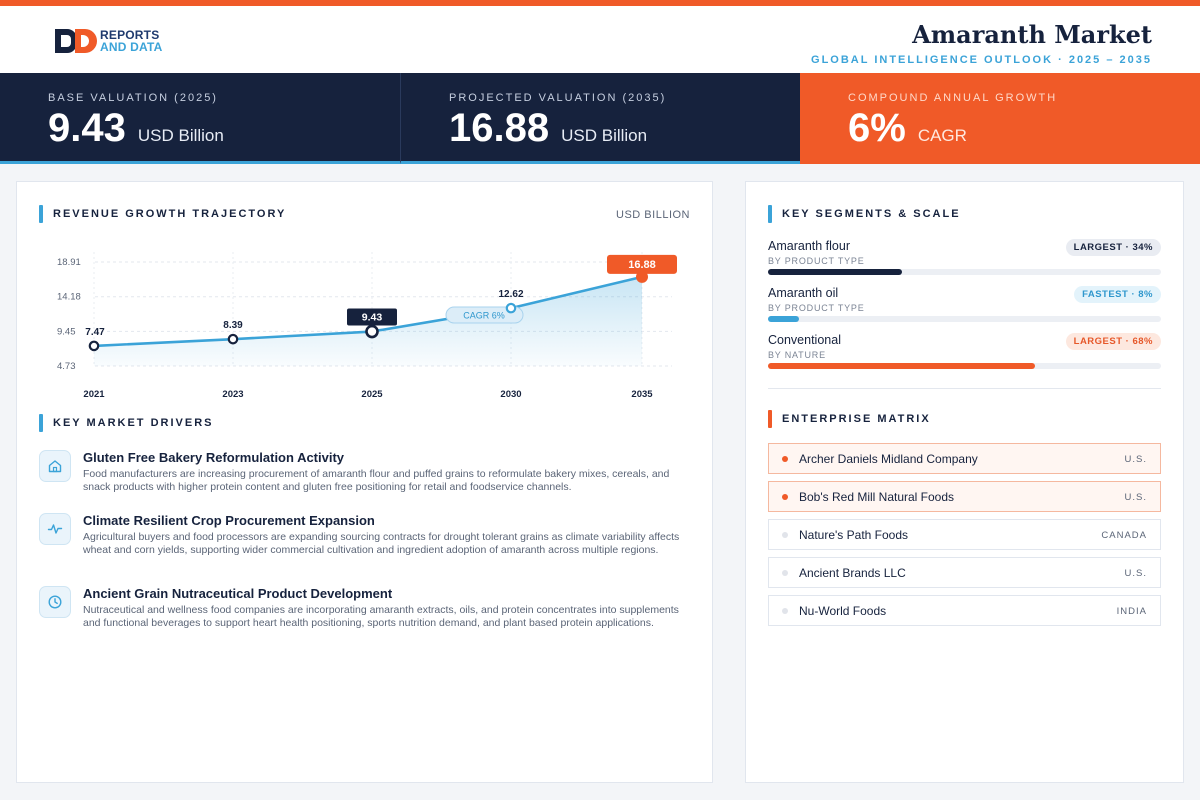 Image resolution: width=1200 pixels, height=800 pixels. What do you see at coordinates (653, 215) in the screenshot?
I see `chart-unit-label: USD BILLION` at bounding box center [653, 215].